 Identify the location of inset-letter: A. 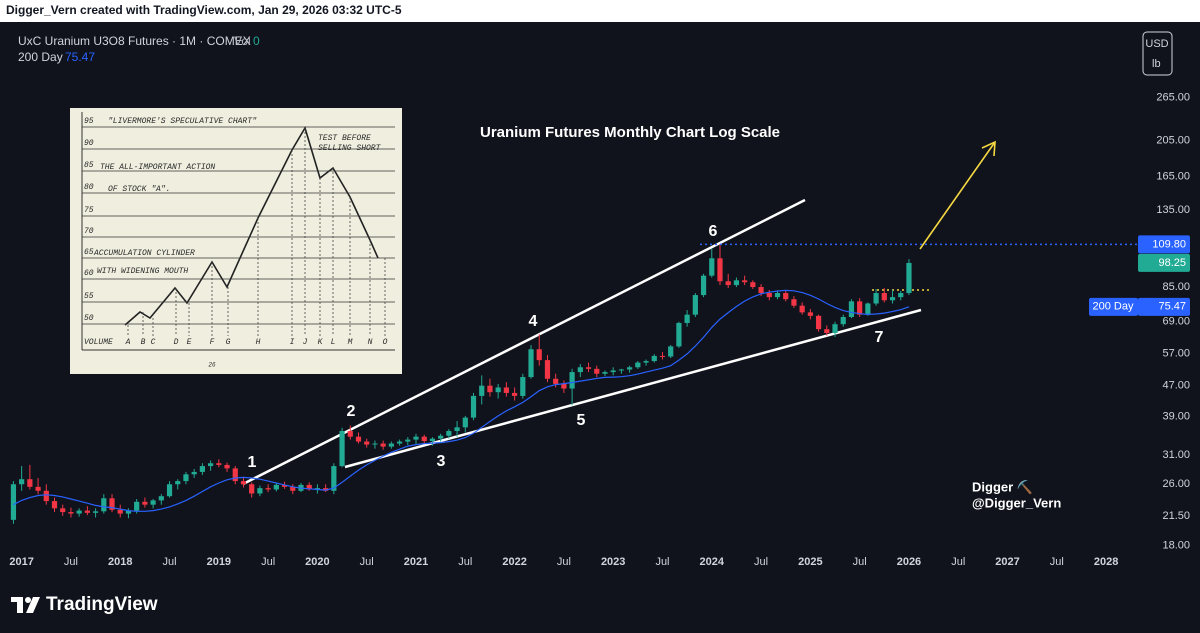
(128, 342).